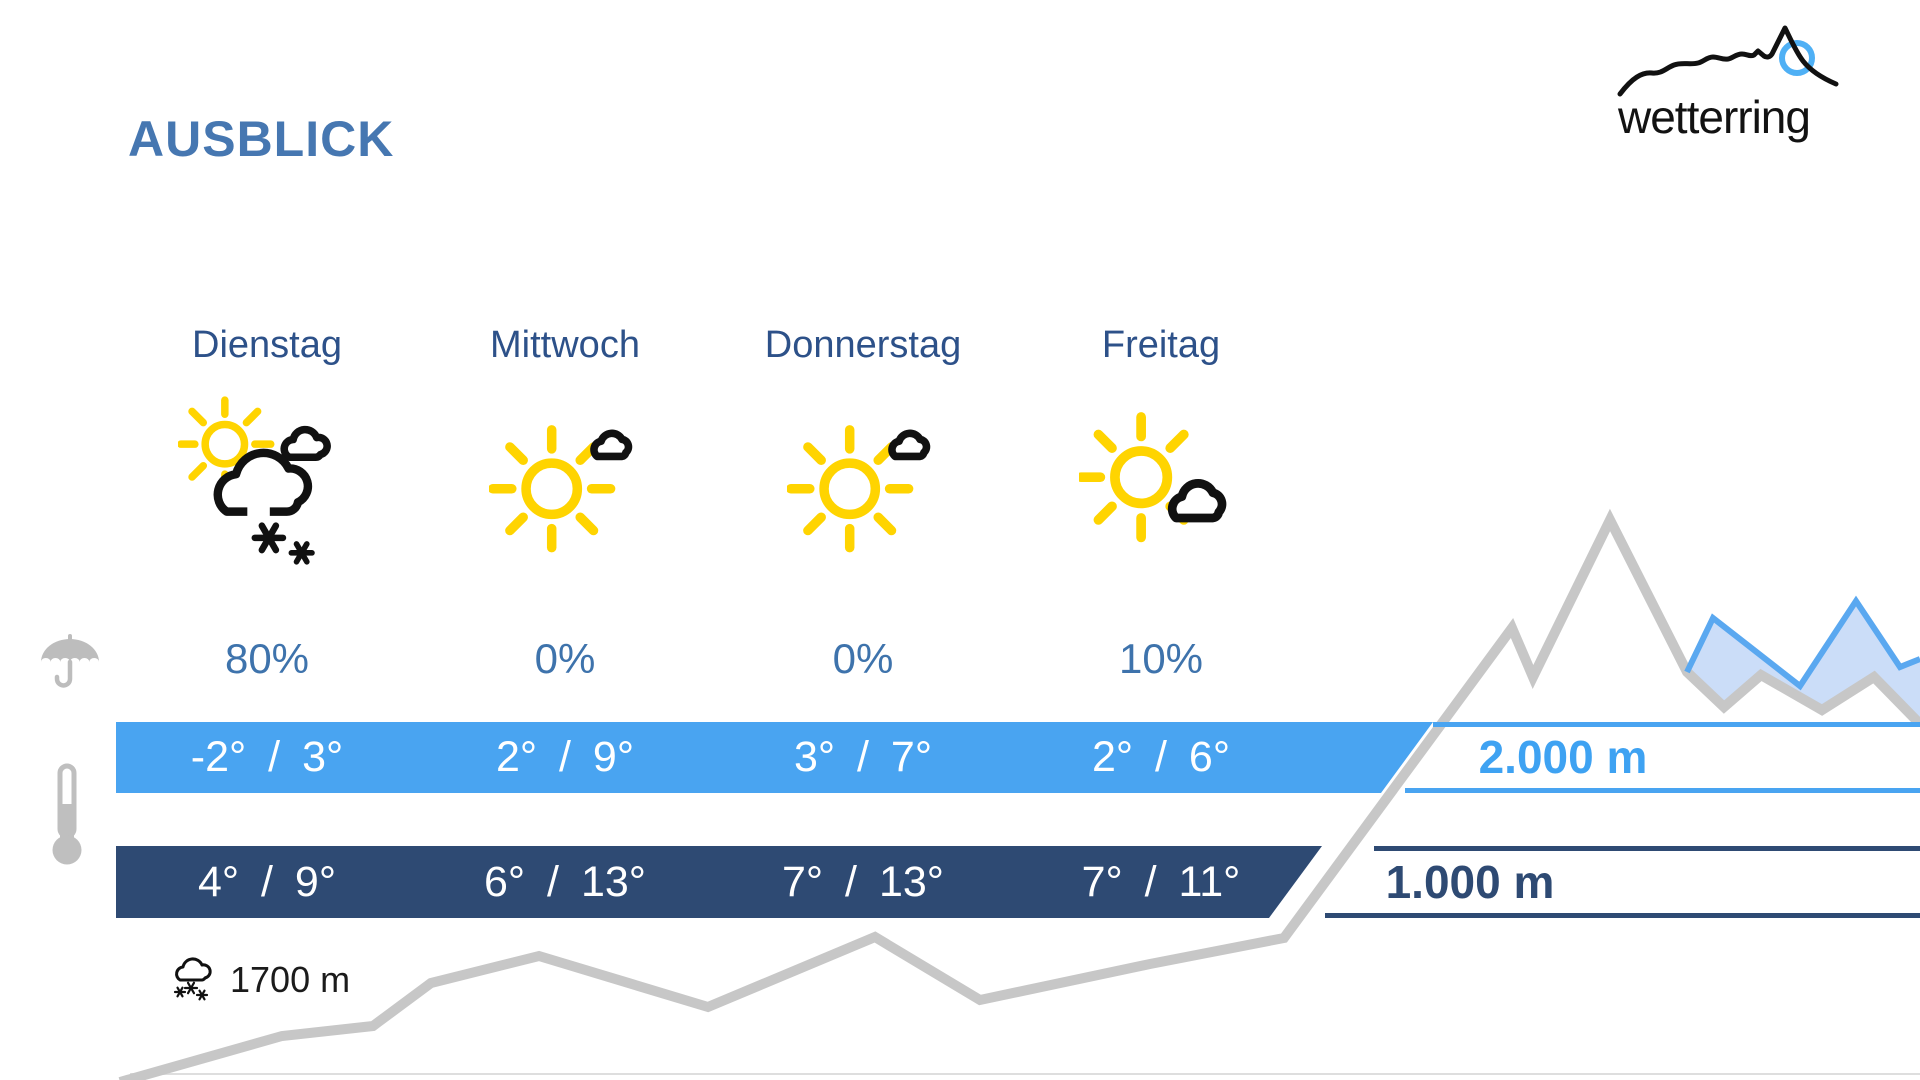 The height and width of the screenshot is (1080, 1920). I want to click on day-label-donnerstag: Donnerstag, so click(863, 345).